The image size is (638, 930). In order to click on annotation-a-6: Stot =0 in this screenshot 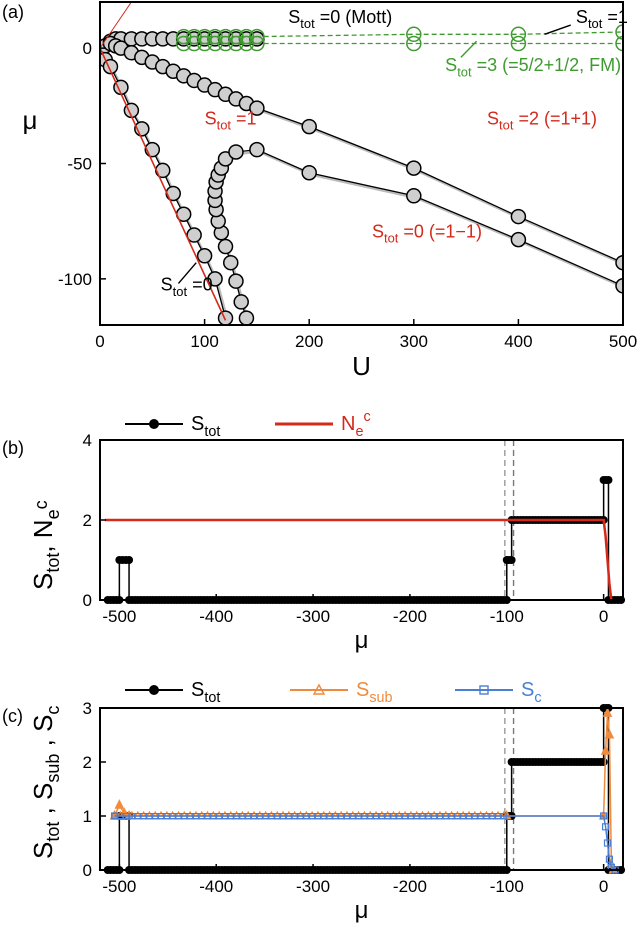, I will do `click(187, 286)`.